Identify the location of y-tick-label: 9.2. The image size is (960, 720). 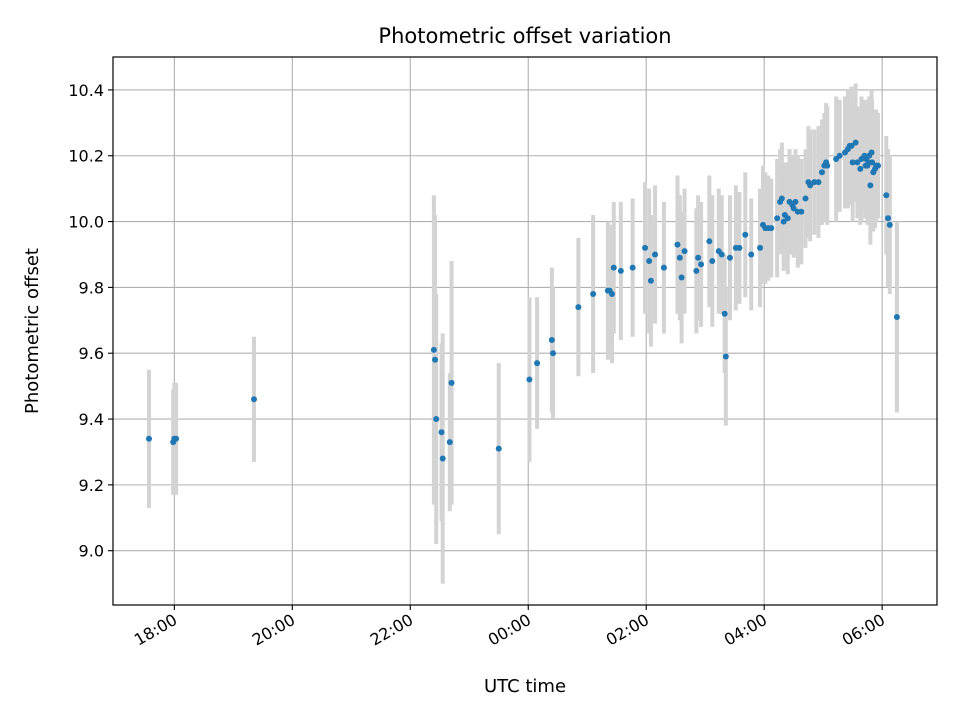
(91, 485).